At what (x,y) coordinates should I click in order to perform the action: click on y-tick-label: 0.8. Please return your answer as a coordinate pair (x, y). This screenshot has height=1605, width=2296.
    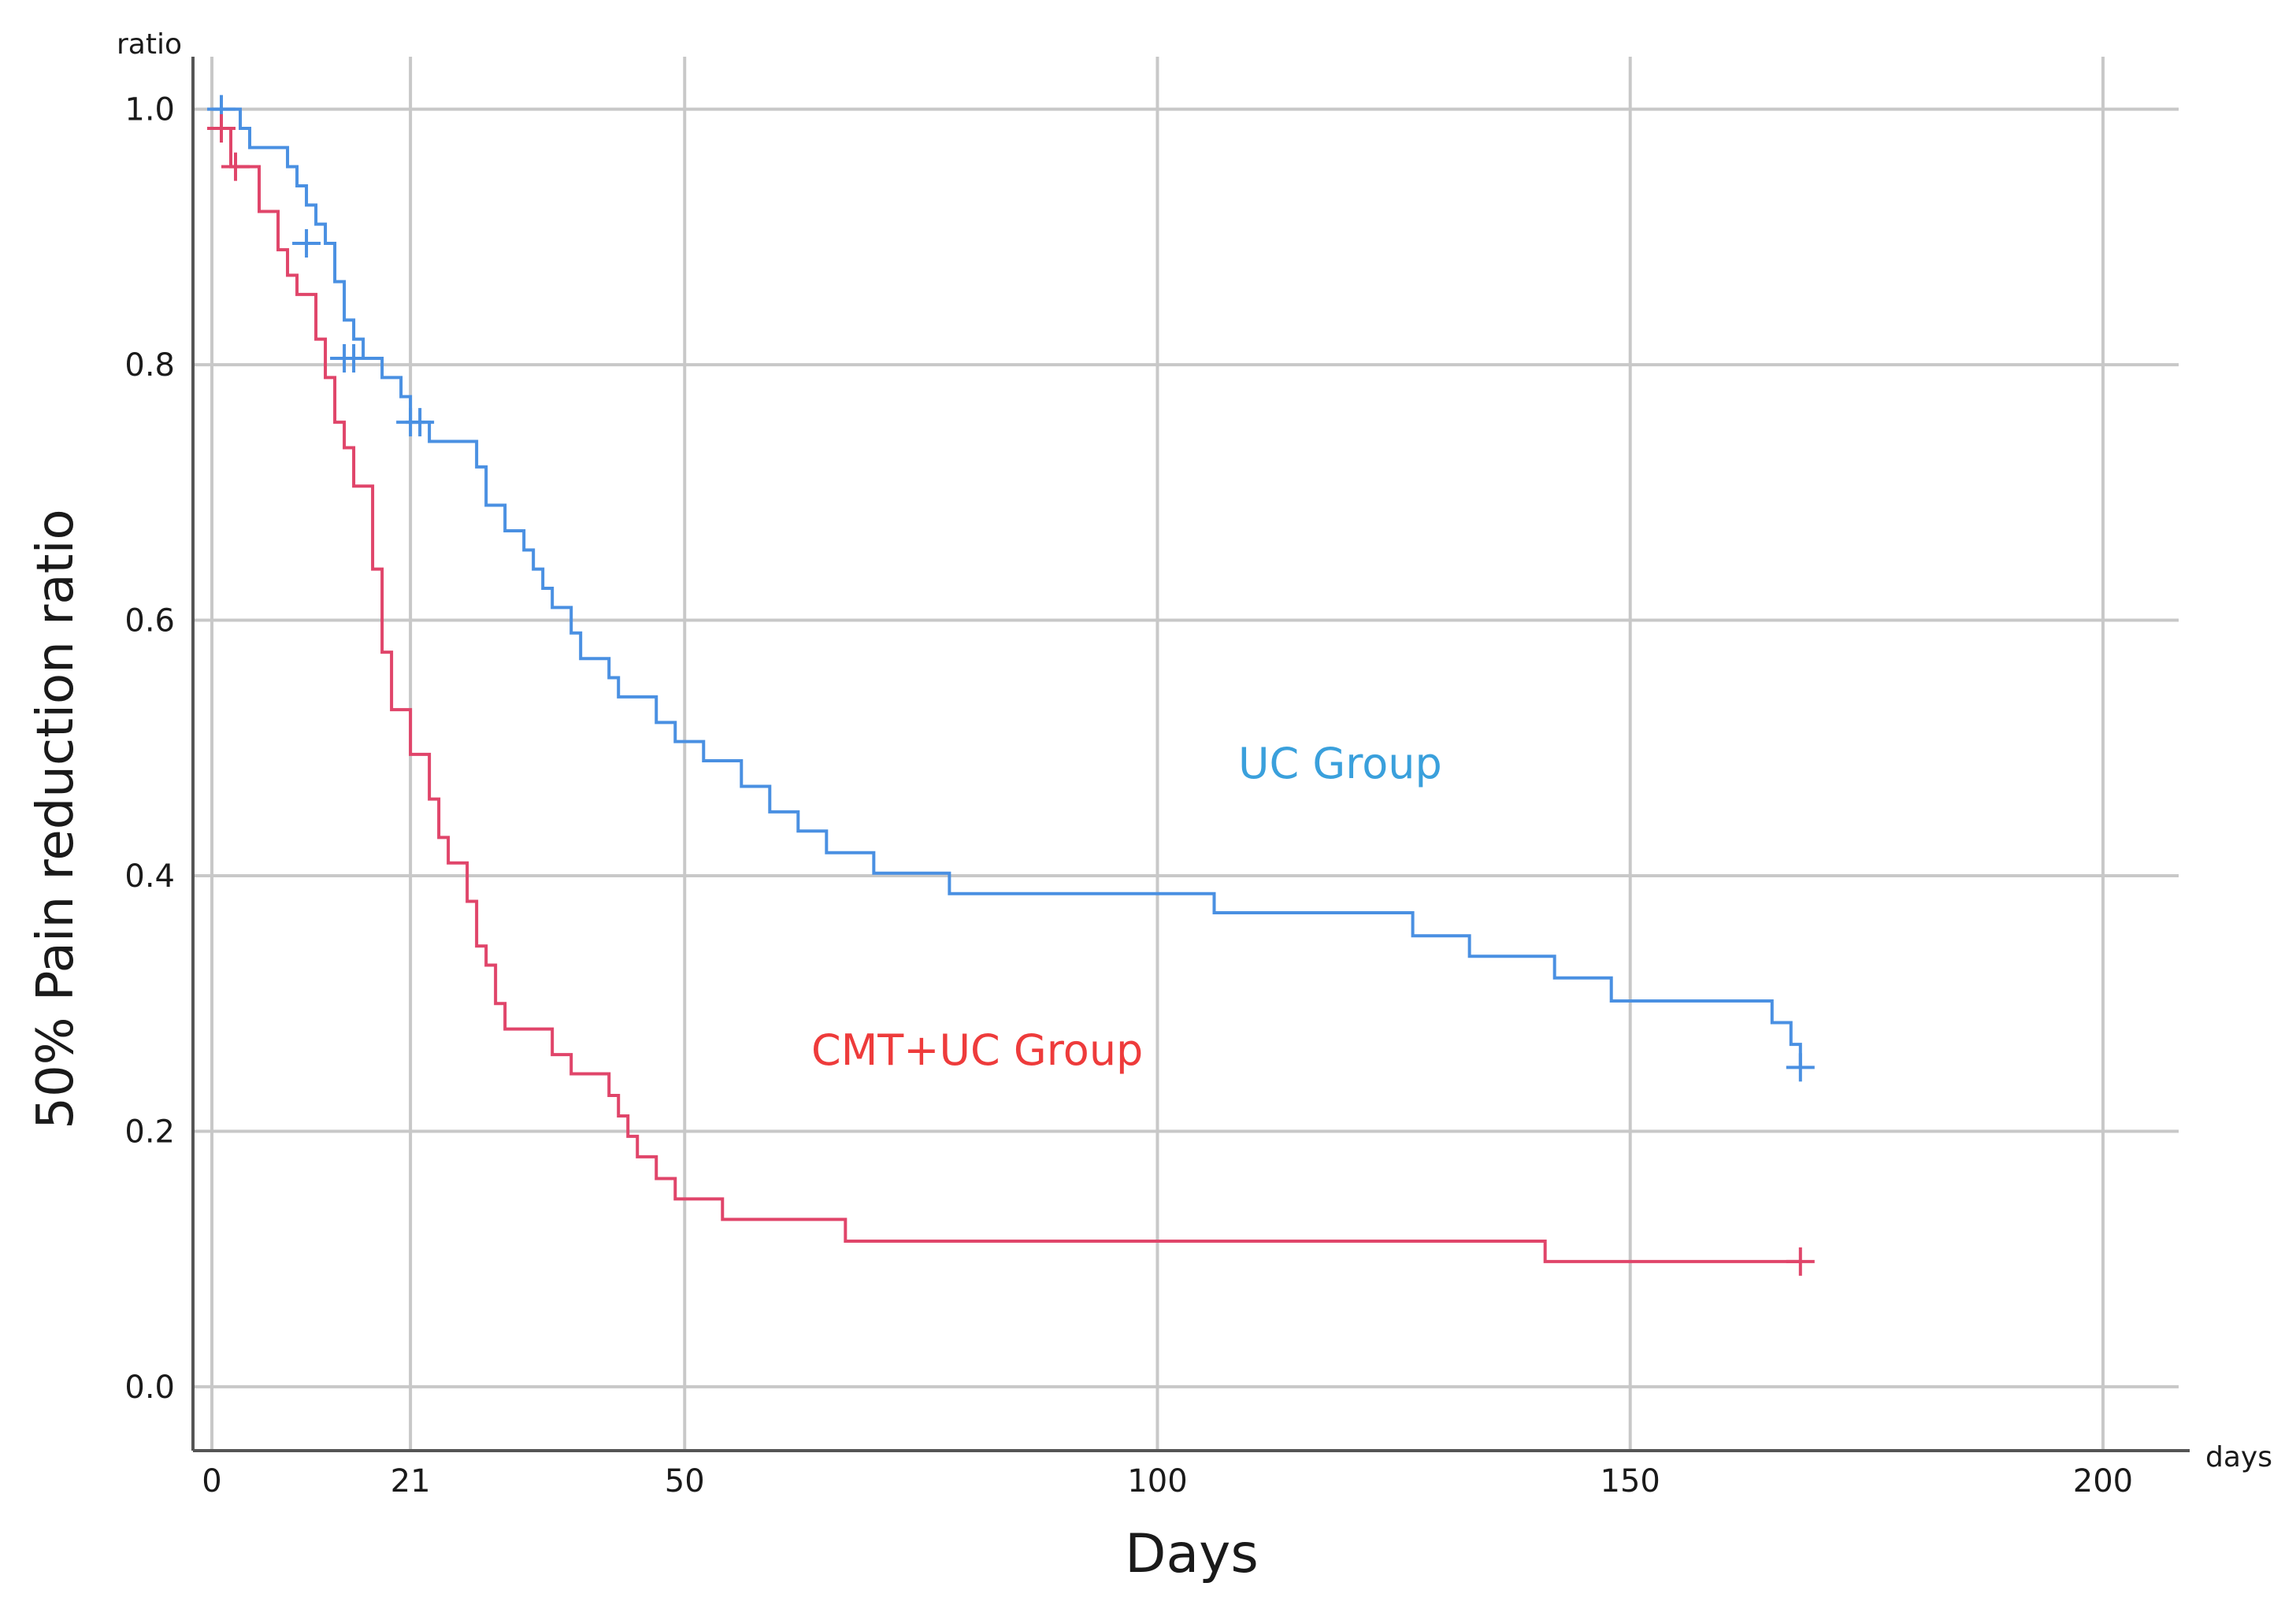
    Looking at the image, I should click on (149, 365).